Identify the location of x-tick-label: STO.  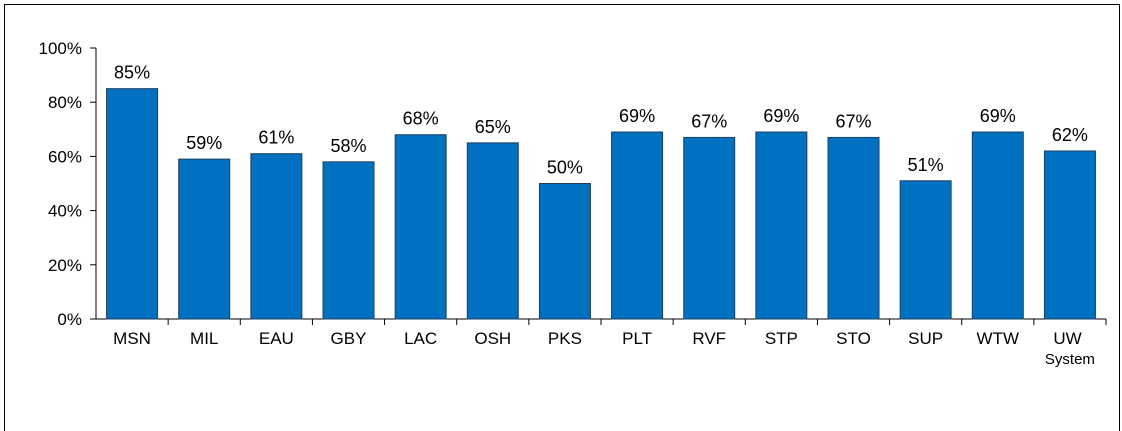
(853, 338).